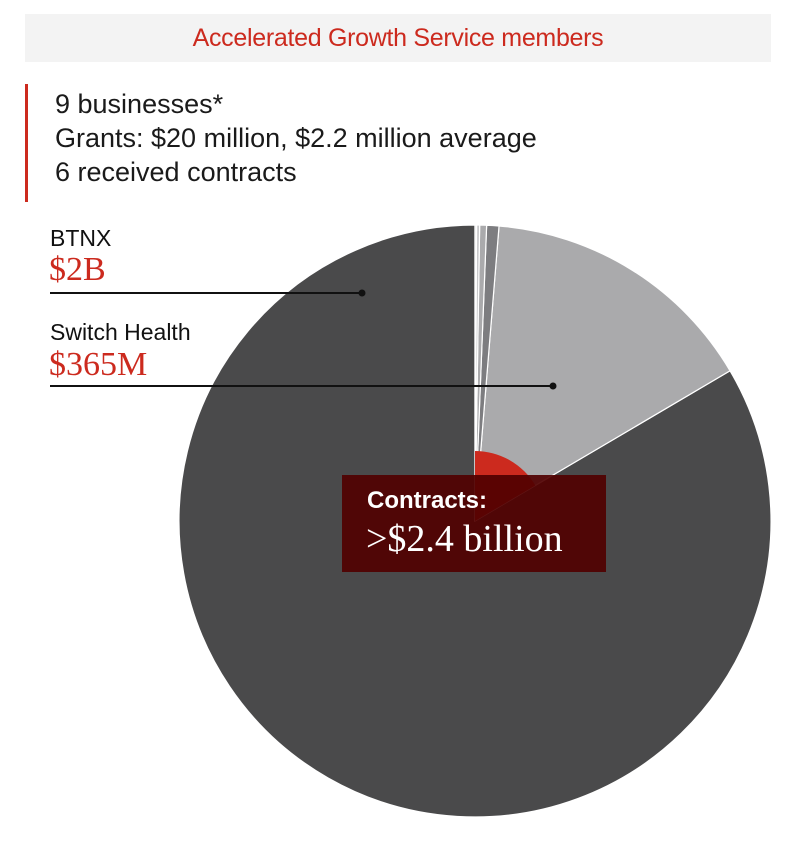 The image size is (796, 850). Describe the element at coordinates (303, 339) in the screenshot. I see `leader-lines` at that location.